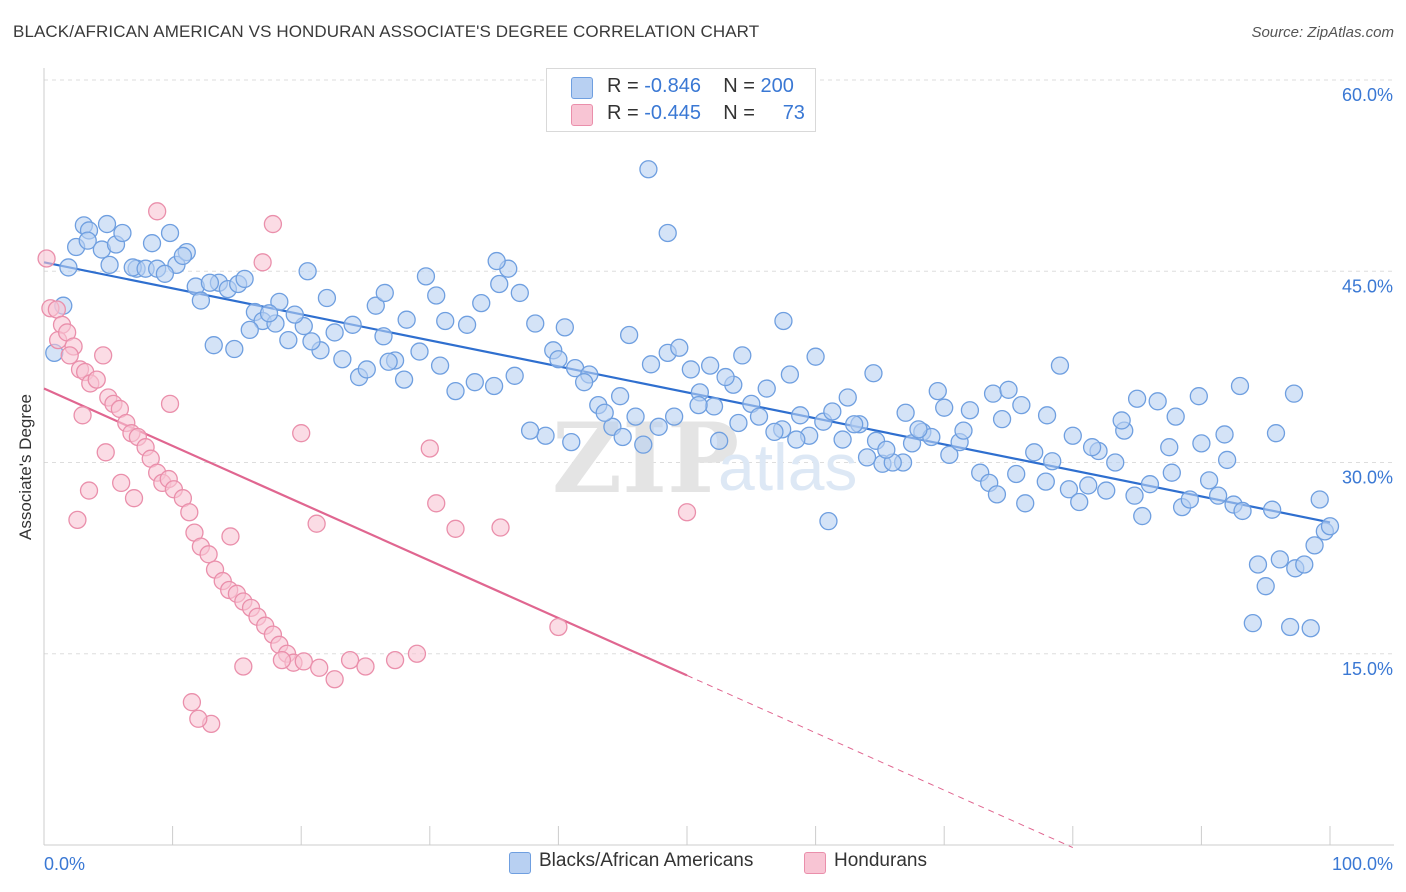  I want to click on pink-swatch-icon, so click(815, 863).